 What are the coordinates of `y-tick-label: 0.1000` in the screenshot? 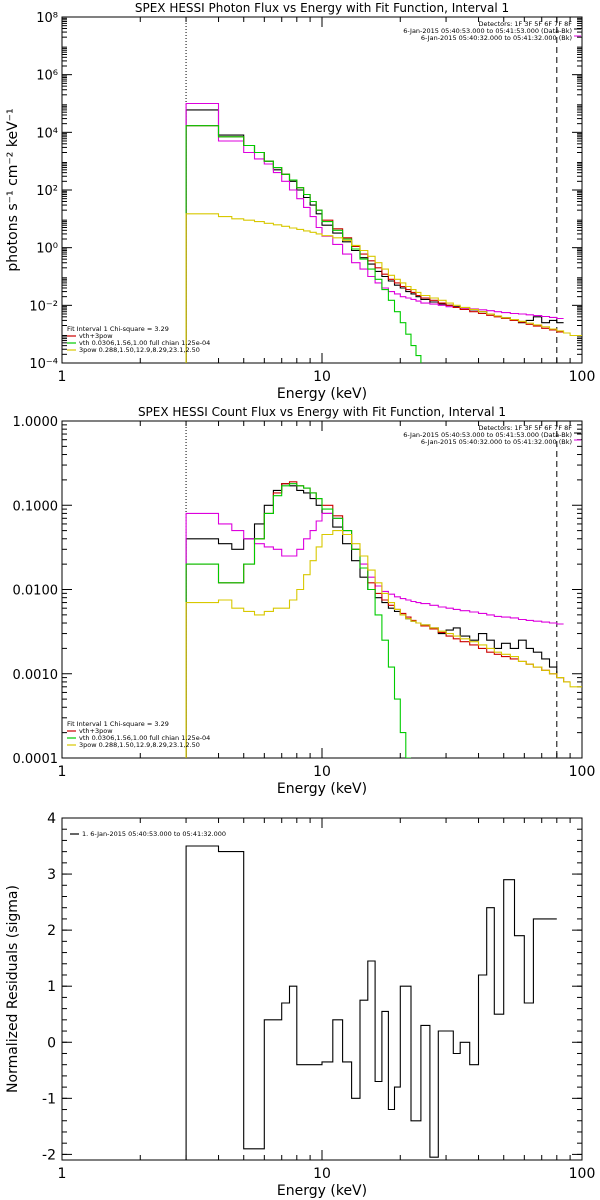 It's located at (36, 506).